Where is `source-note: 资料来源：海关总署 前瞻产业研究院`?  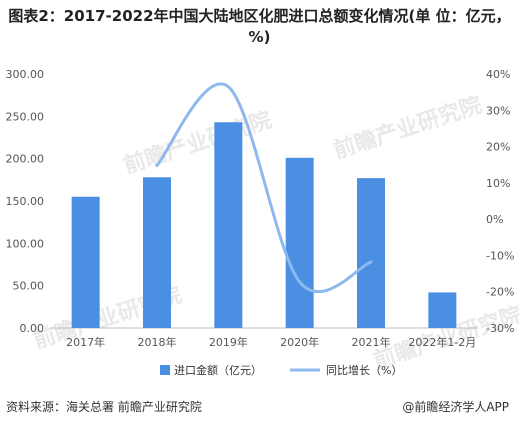
source-note: 资料来源：海关总署 前瞻产业研究院 is located at coordinates (104, 407).